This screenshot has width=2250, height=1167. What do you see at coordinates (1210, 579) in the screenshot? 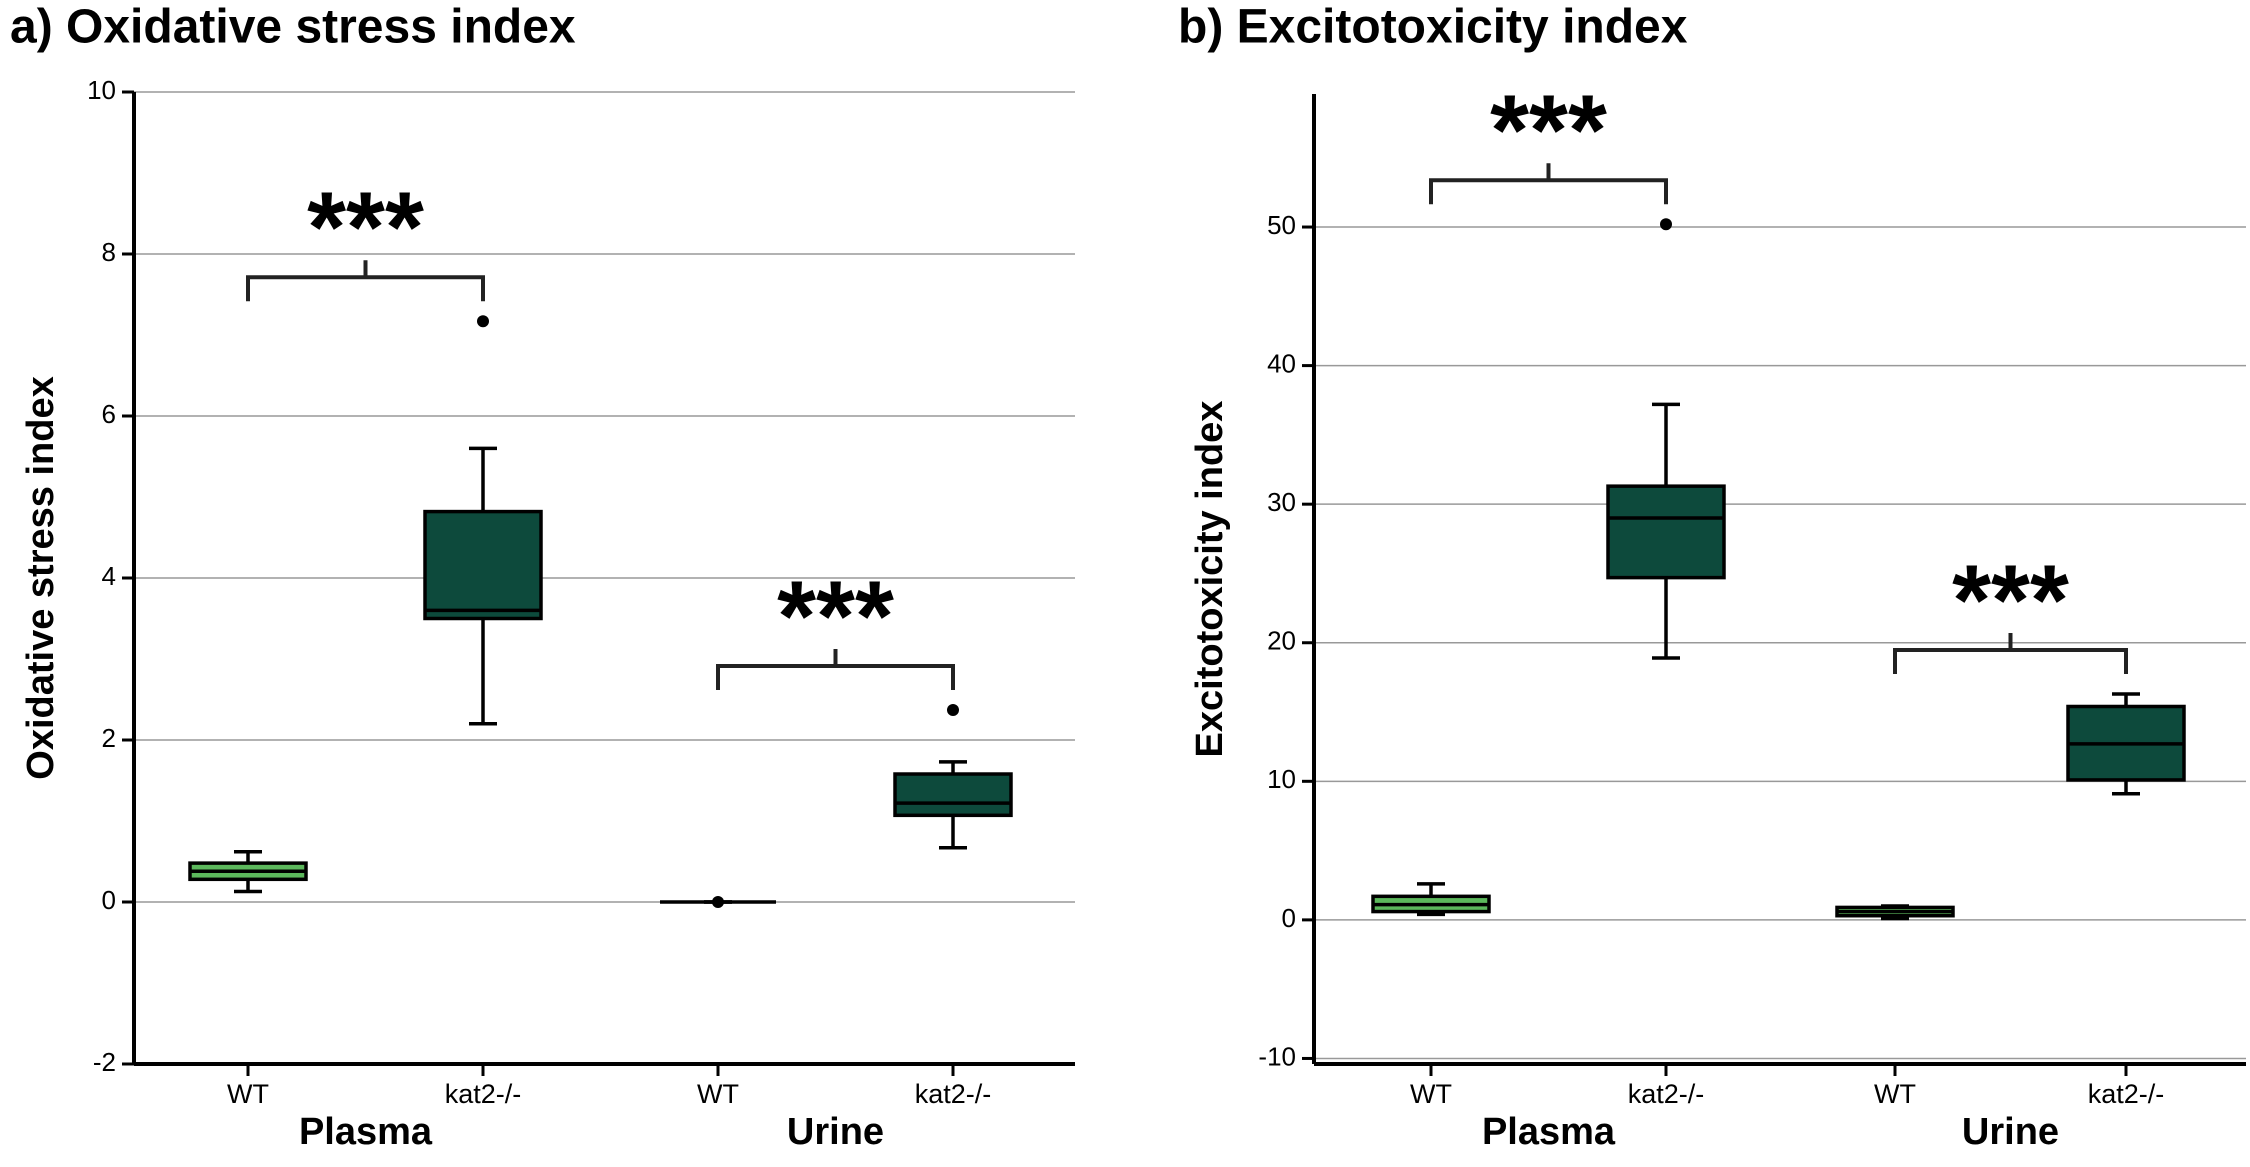
I see `y-axis-label: Excitotoxicity index` at bounding box center [1210, 579].